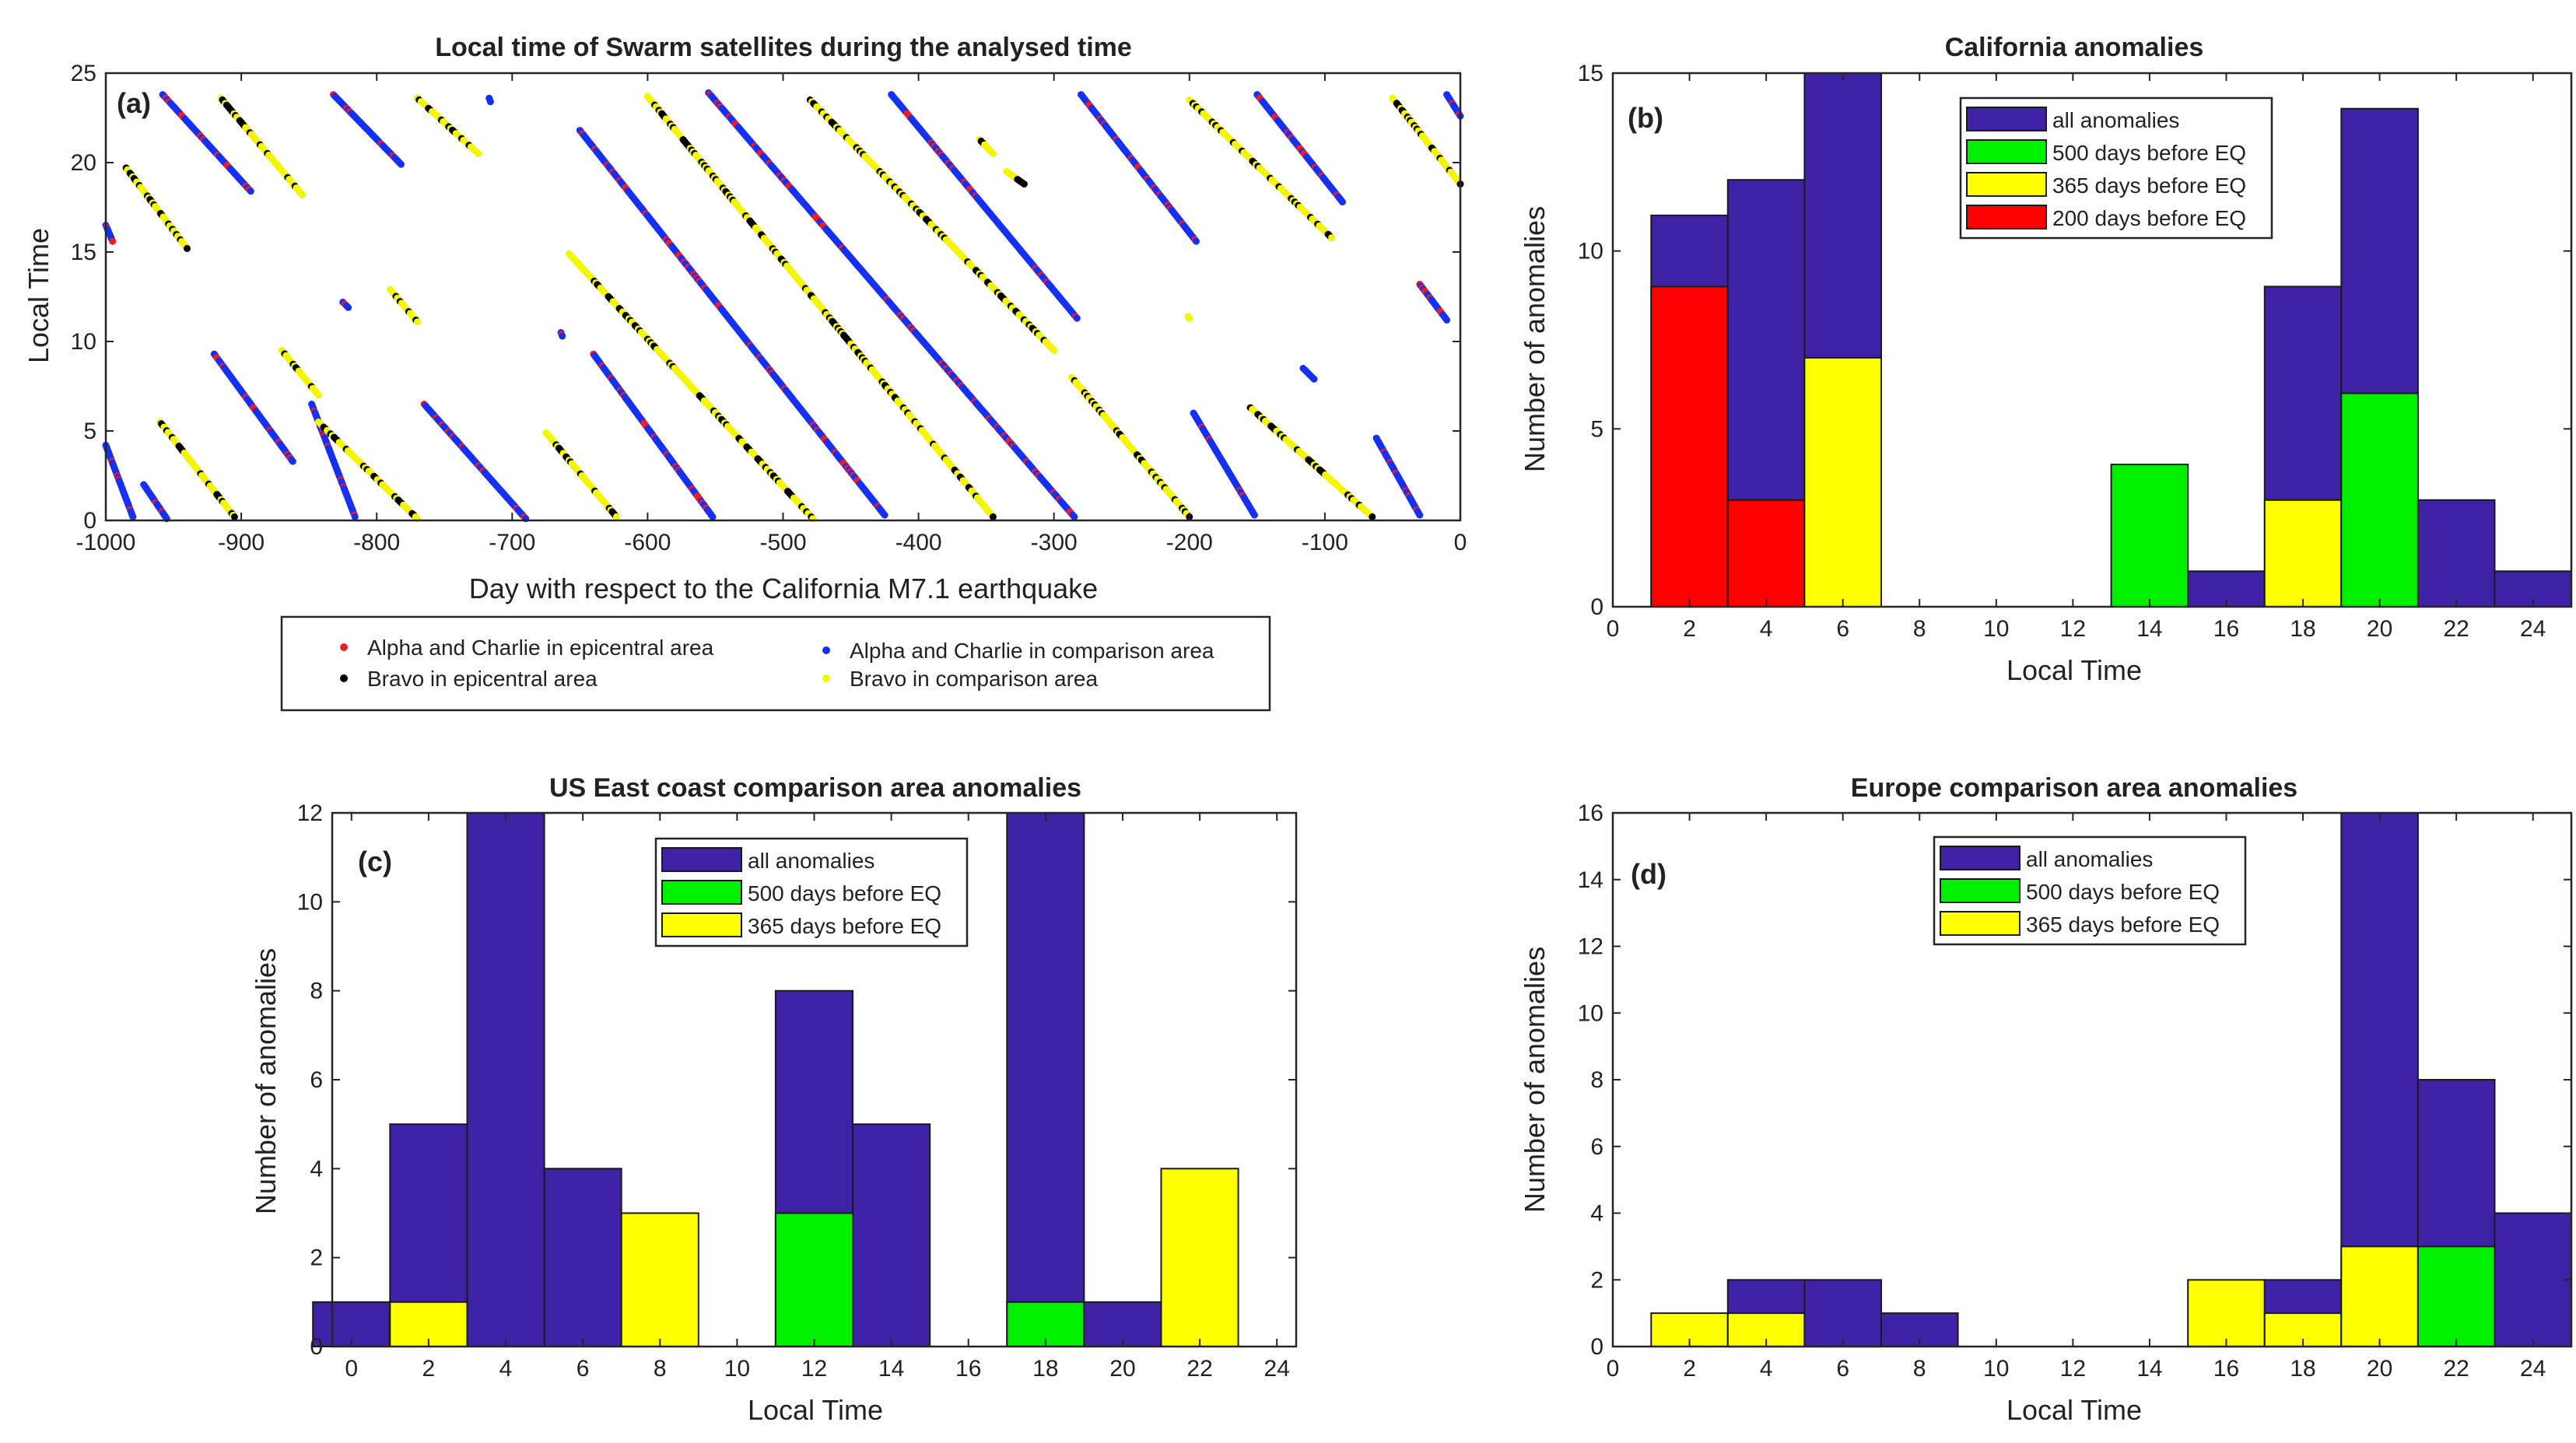 This screenshot has width=2576, height=1443. I want to click on panel-d-ytick-label: 6, so click(1596, 1147).